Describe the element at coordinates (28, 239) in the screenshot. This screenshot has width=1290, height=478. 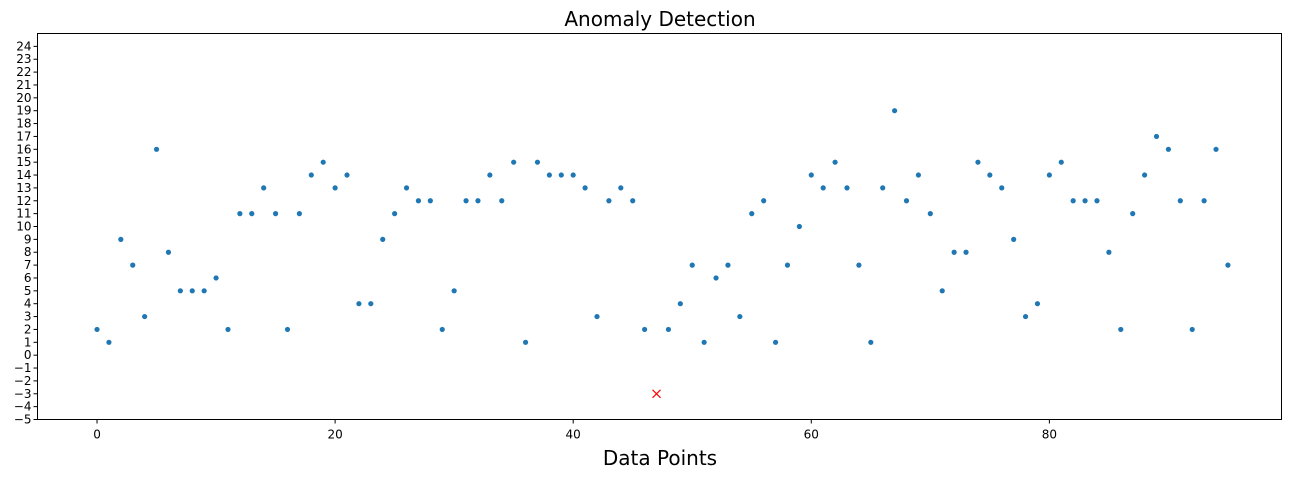
I see `y-tick-label: 9` at that location.